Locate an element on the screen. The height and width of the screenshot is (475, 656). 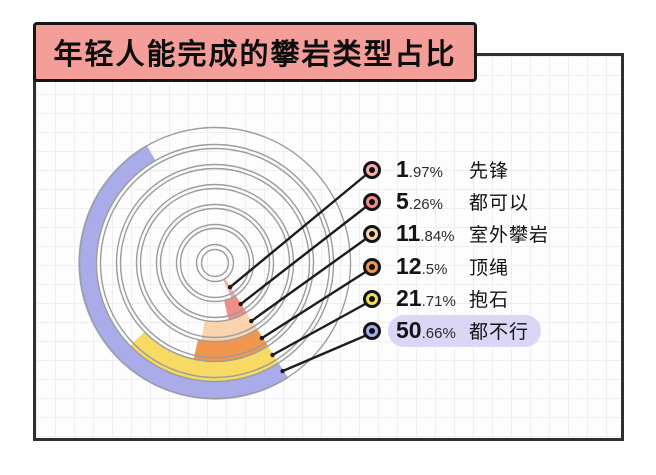
legend-item: 21.71% 抱石 is located at coordinates (442, 299).